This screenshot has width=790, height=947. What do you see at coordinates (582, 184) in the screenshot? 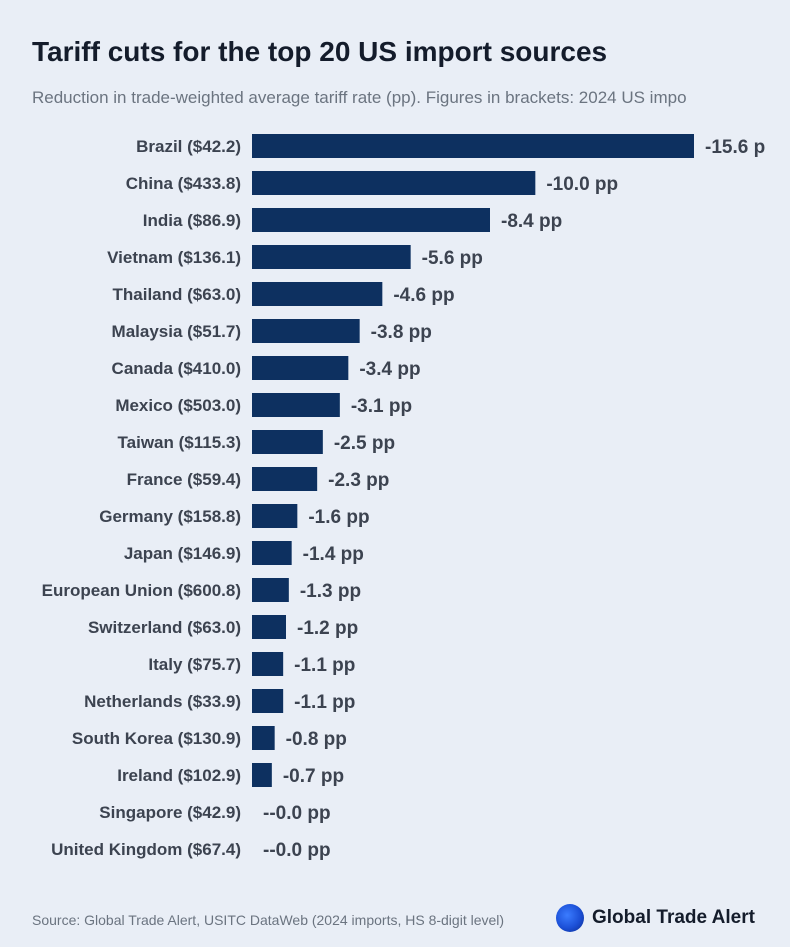
I see `value-label: -10.0 pp` at bounding box center [582, 184].